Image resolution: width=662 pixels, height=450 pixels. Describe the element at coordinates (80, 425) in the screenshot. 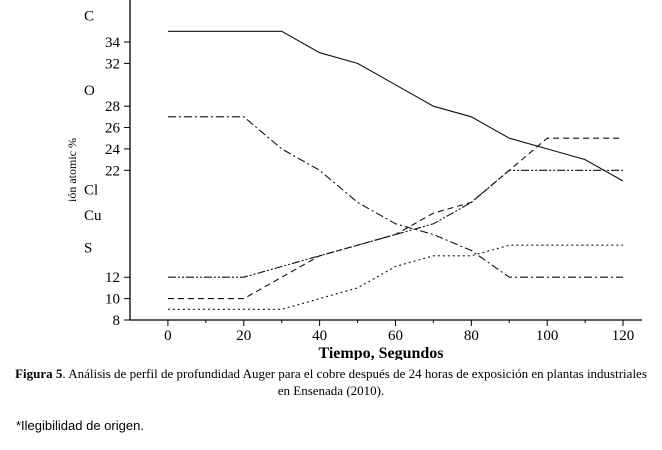

I see `illegibility-note: *Ilegibilidad de origen.` at that location.